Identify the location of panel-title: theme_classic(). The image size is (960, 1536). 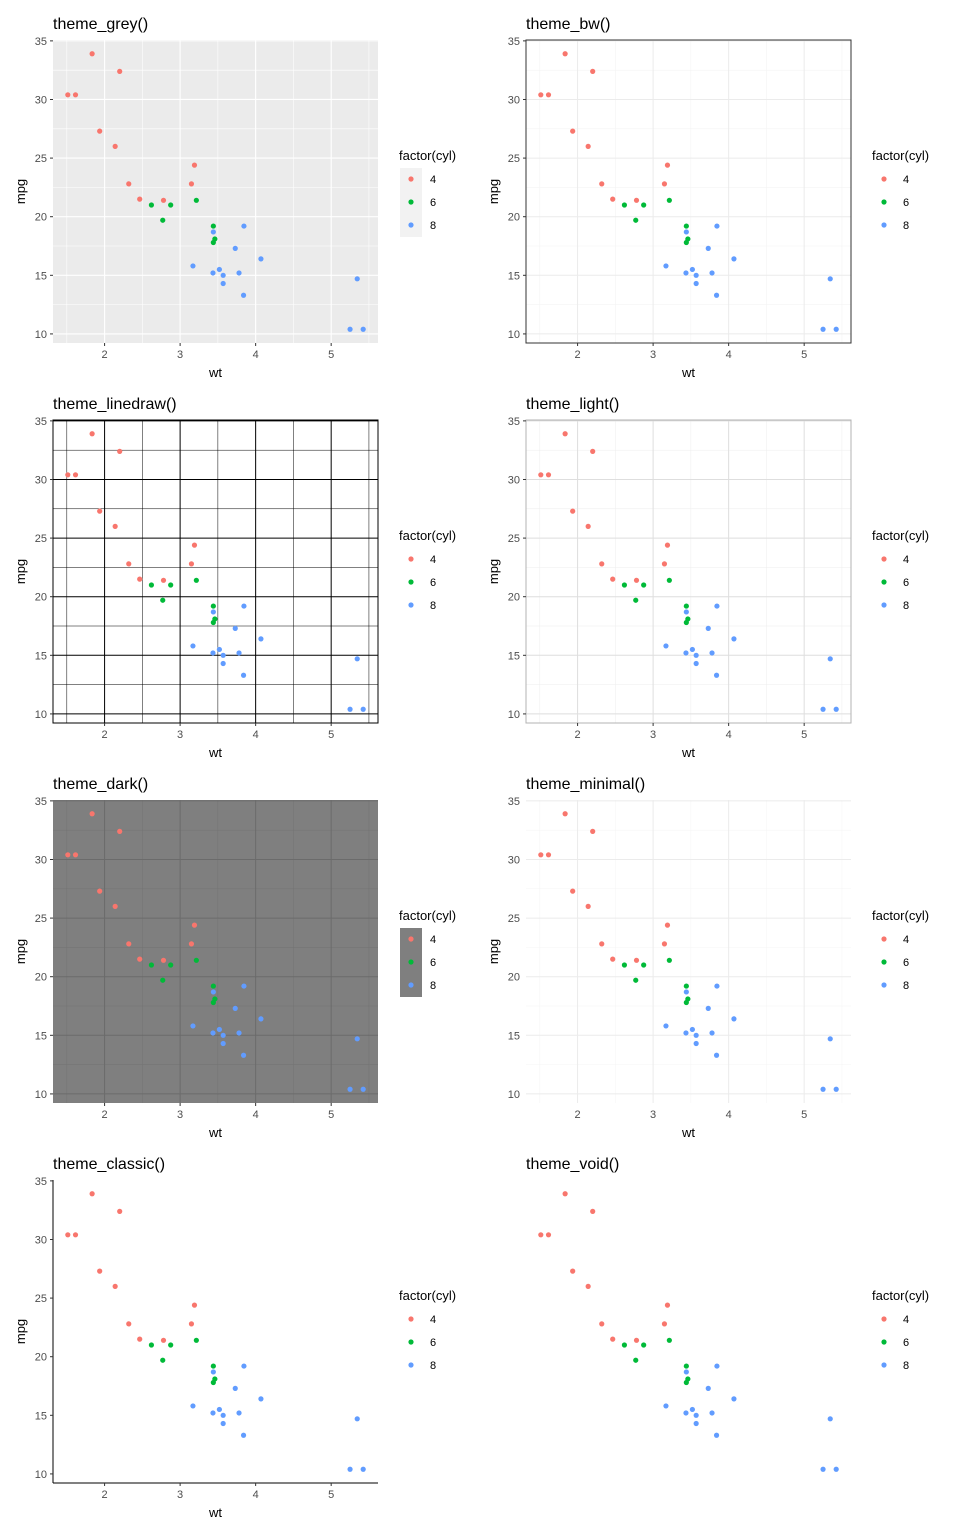
(109, 1164).